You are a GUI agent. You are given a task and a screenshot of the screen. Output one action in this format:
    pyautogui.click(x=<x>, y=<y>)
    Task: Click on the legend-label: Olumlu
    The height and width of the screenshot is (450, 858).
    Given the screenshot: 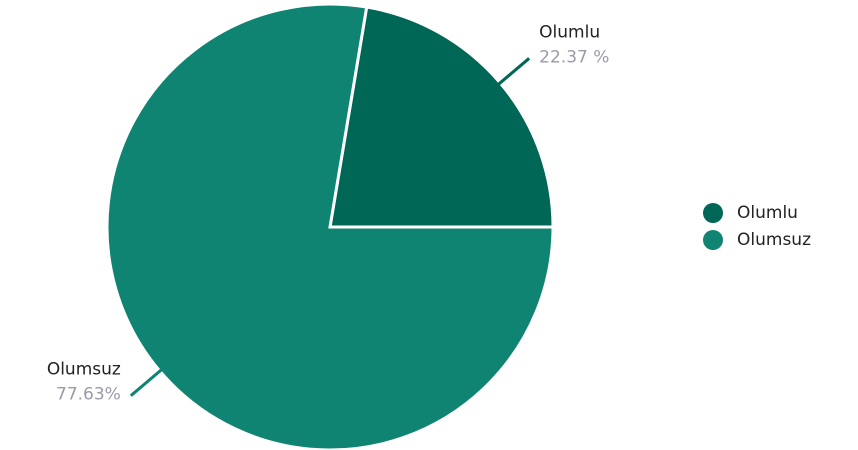 What is the action you would take?
    pyautogui.click(x=767, y=213)
    